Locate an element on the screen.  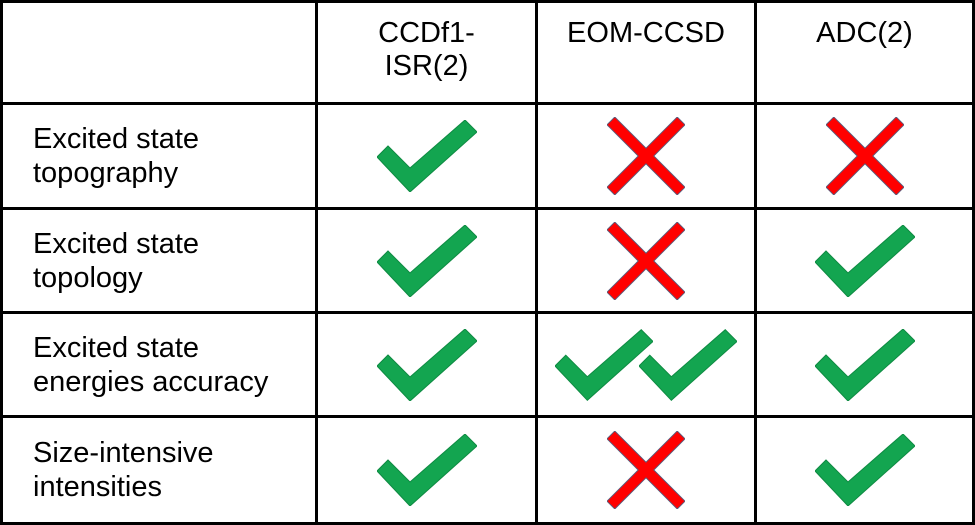
column-header-ccdf1-isr2: CCDf1- ISR(2) is located at coordinates (428, 54).